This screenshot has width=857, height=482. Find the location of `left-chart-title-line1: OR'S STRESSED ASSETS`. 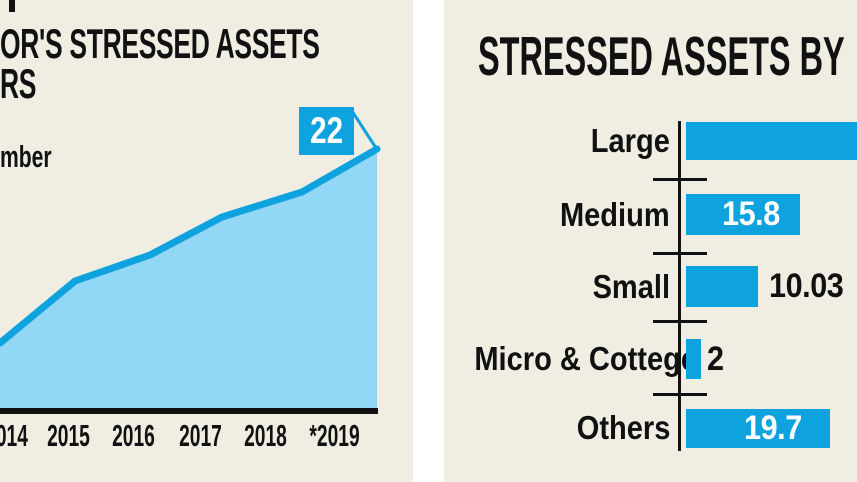

left-chart-title-line1: OR'S STRESSED ASSETS is located at coordinates (206, 43).